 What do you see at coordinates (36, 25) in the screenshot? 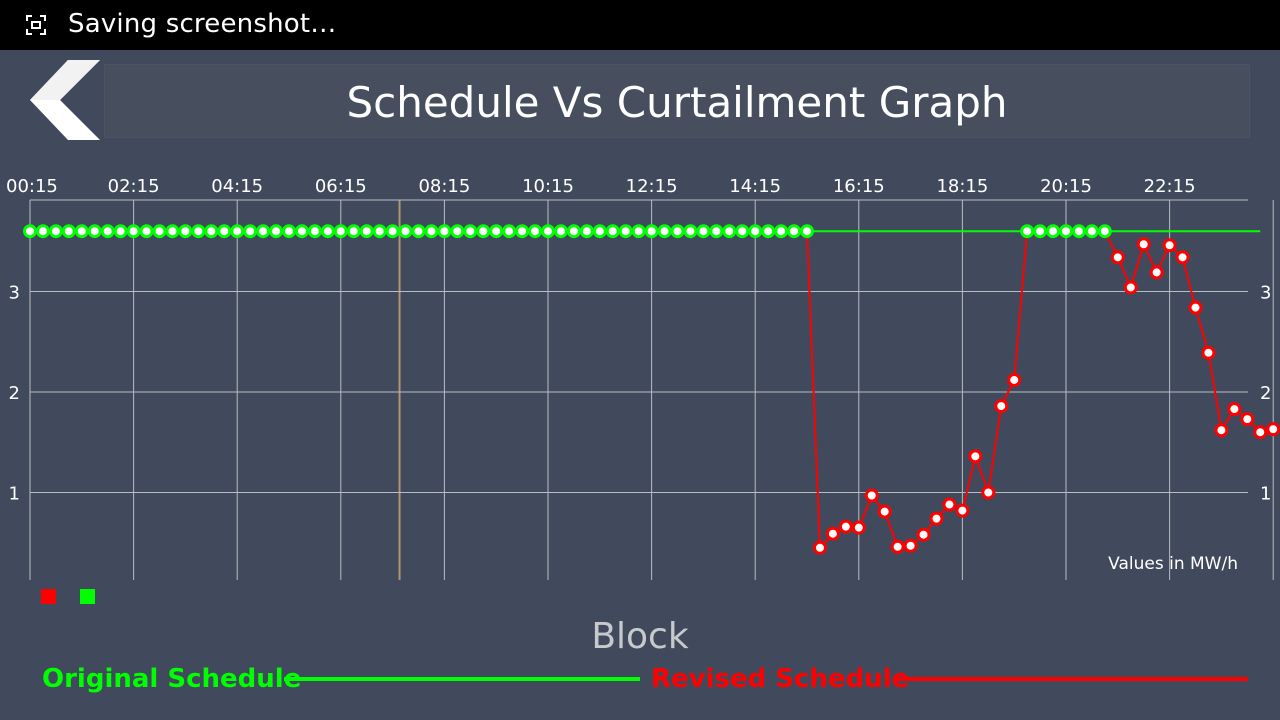
I see `screenshot-icon` at bounding box center [36, 25].